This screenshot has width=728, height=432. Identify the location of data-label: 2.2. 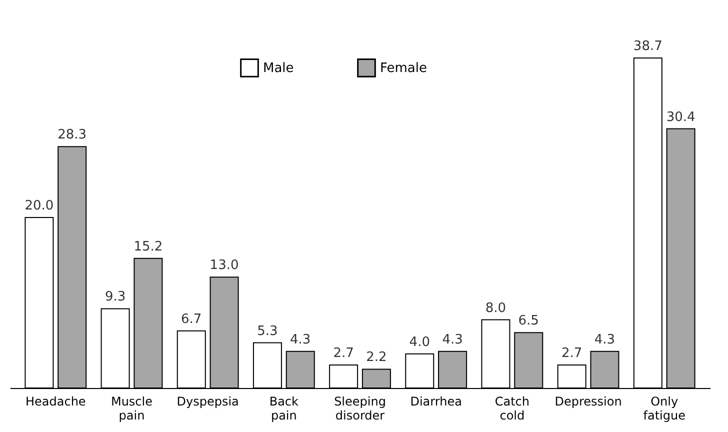
(376, 358).